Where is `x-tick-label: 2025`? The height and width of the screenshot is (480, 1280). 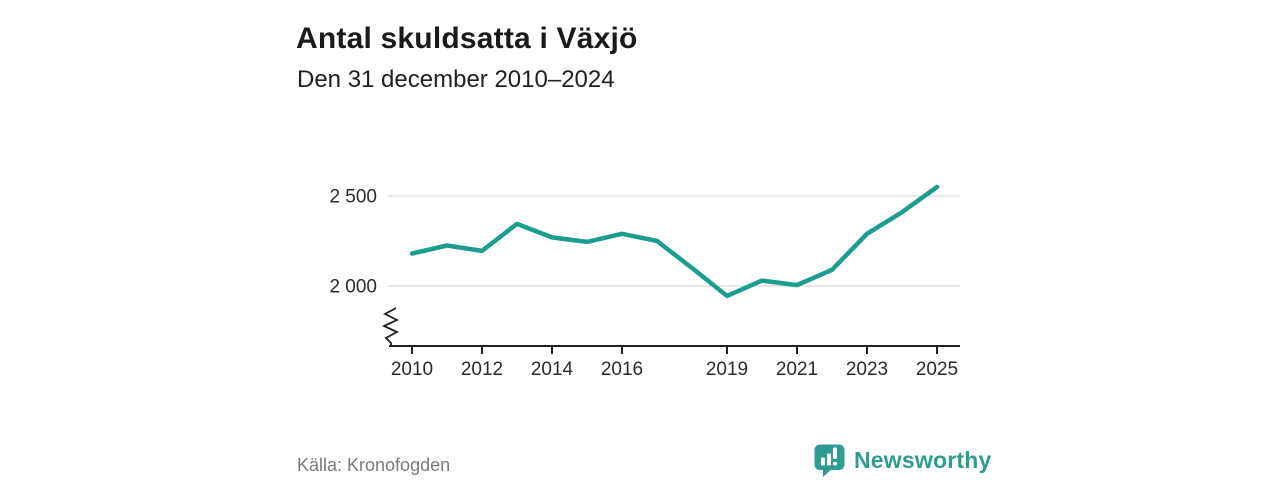
x-tick-label: 2025 is located at coordinates (937, 369).